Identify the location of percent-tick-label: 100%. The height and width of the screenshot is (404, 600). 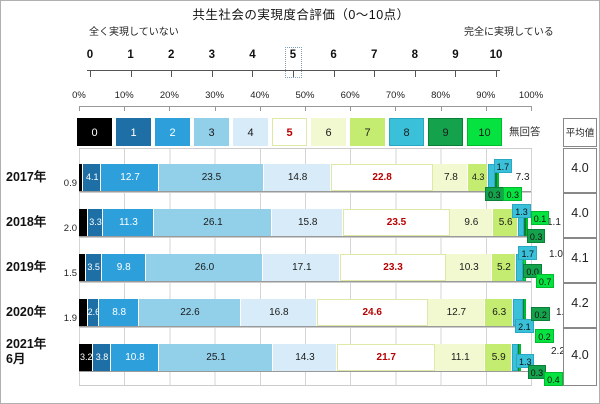
(531, 95).